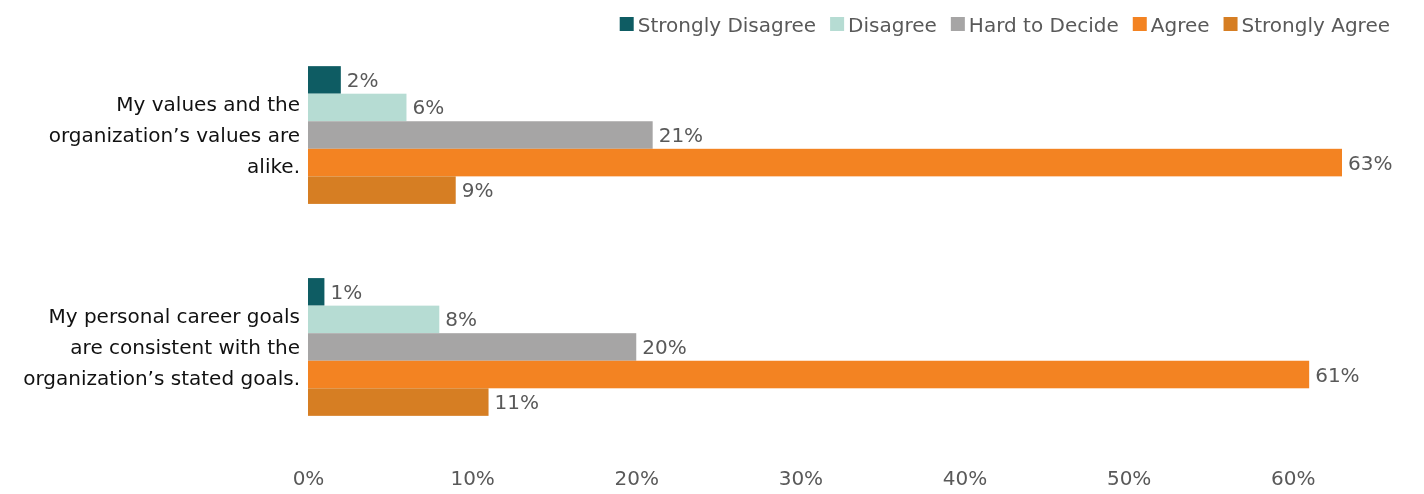 The width and height of the screenshot is (1424, 494). Describe the element at coordinates (1337, 374) in the screenshot. I see `data-label: 61%` at that location.